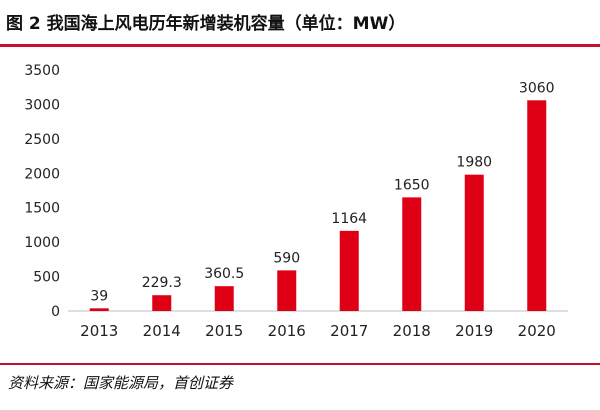 The height and width of the screenshot is (410, 600). Describe the element at coordinates (42, 209) in the screenshot. I see `y-tick-label: 1500` at that location.